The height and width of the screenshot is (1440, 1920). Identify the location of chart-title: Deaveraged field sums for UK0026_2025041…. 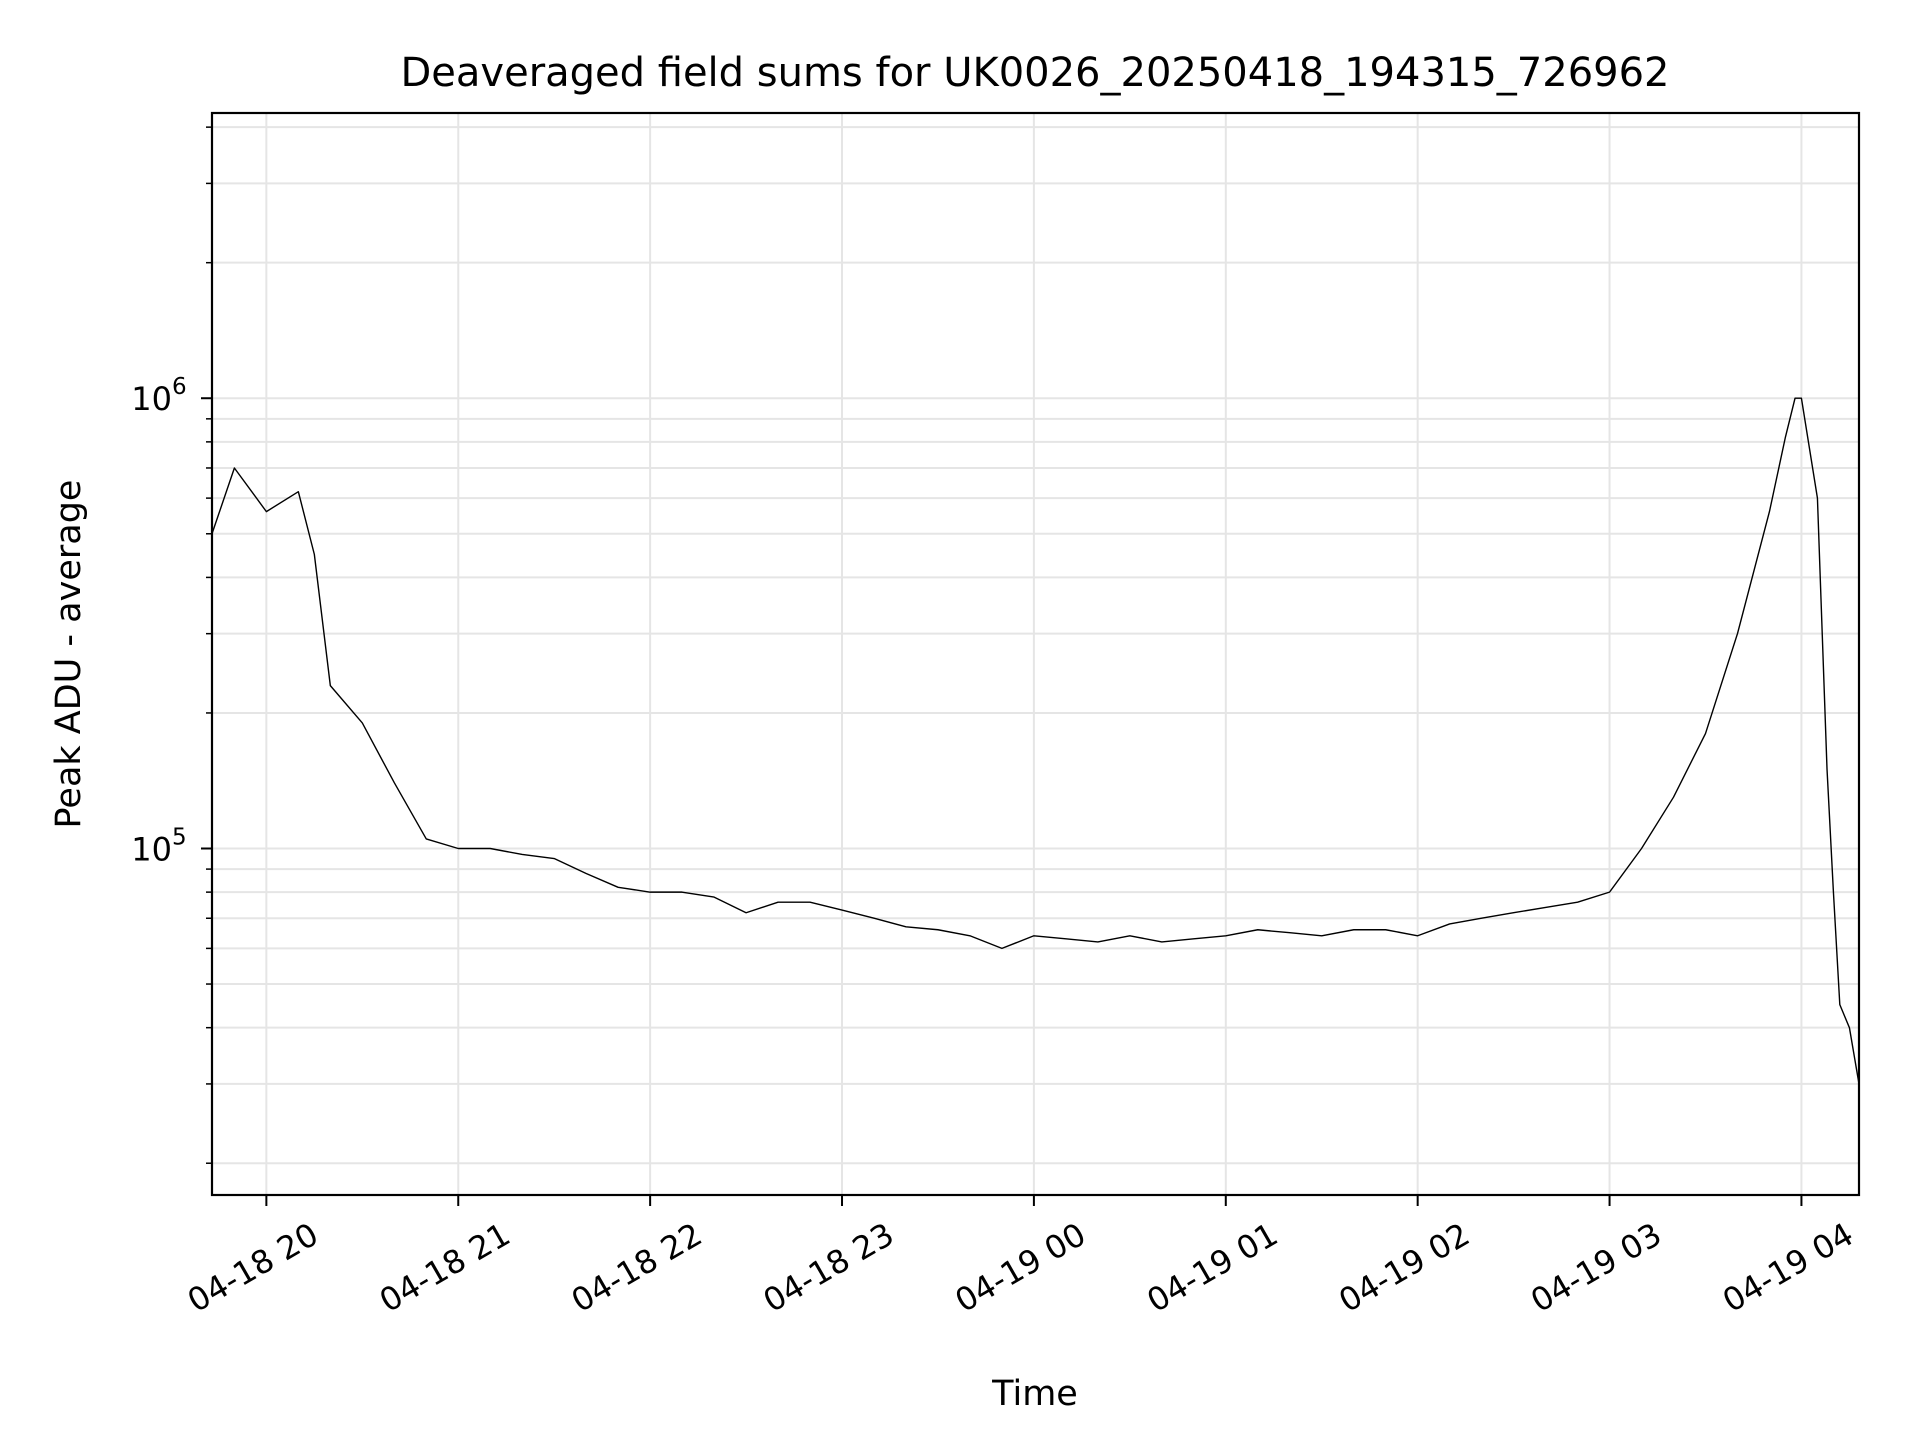
(1034, 73).